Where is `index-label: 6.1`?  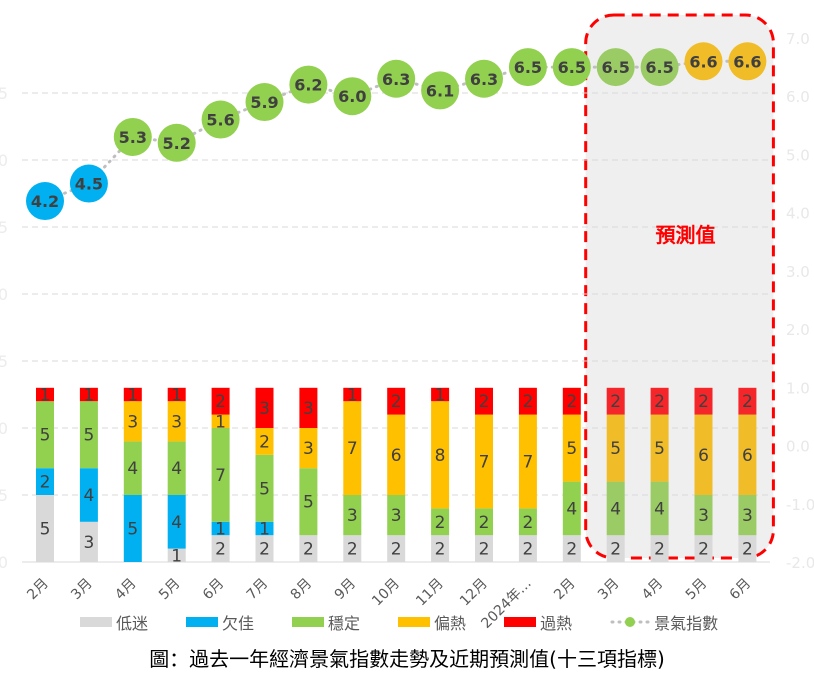
index-label: 6.1 is located at coordinates (440, 90).